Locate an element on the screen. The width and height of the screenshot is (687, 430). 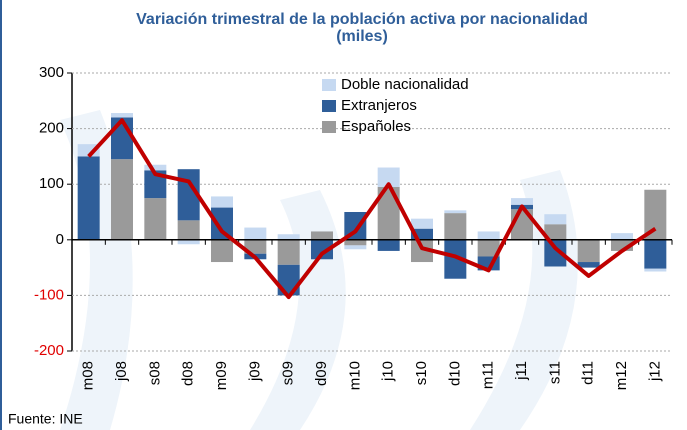
y-tick-label: 200 is located at coordinates (51, 128).